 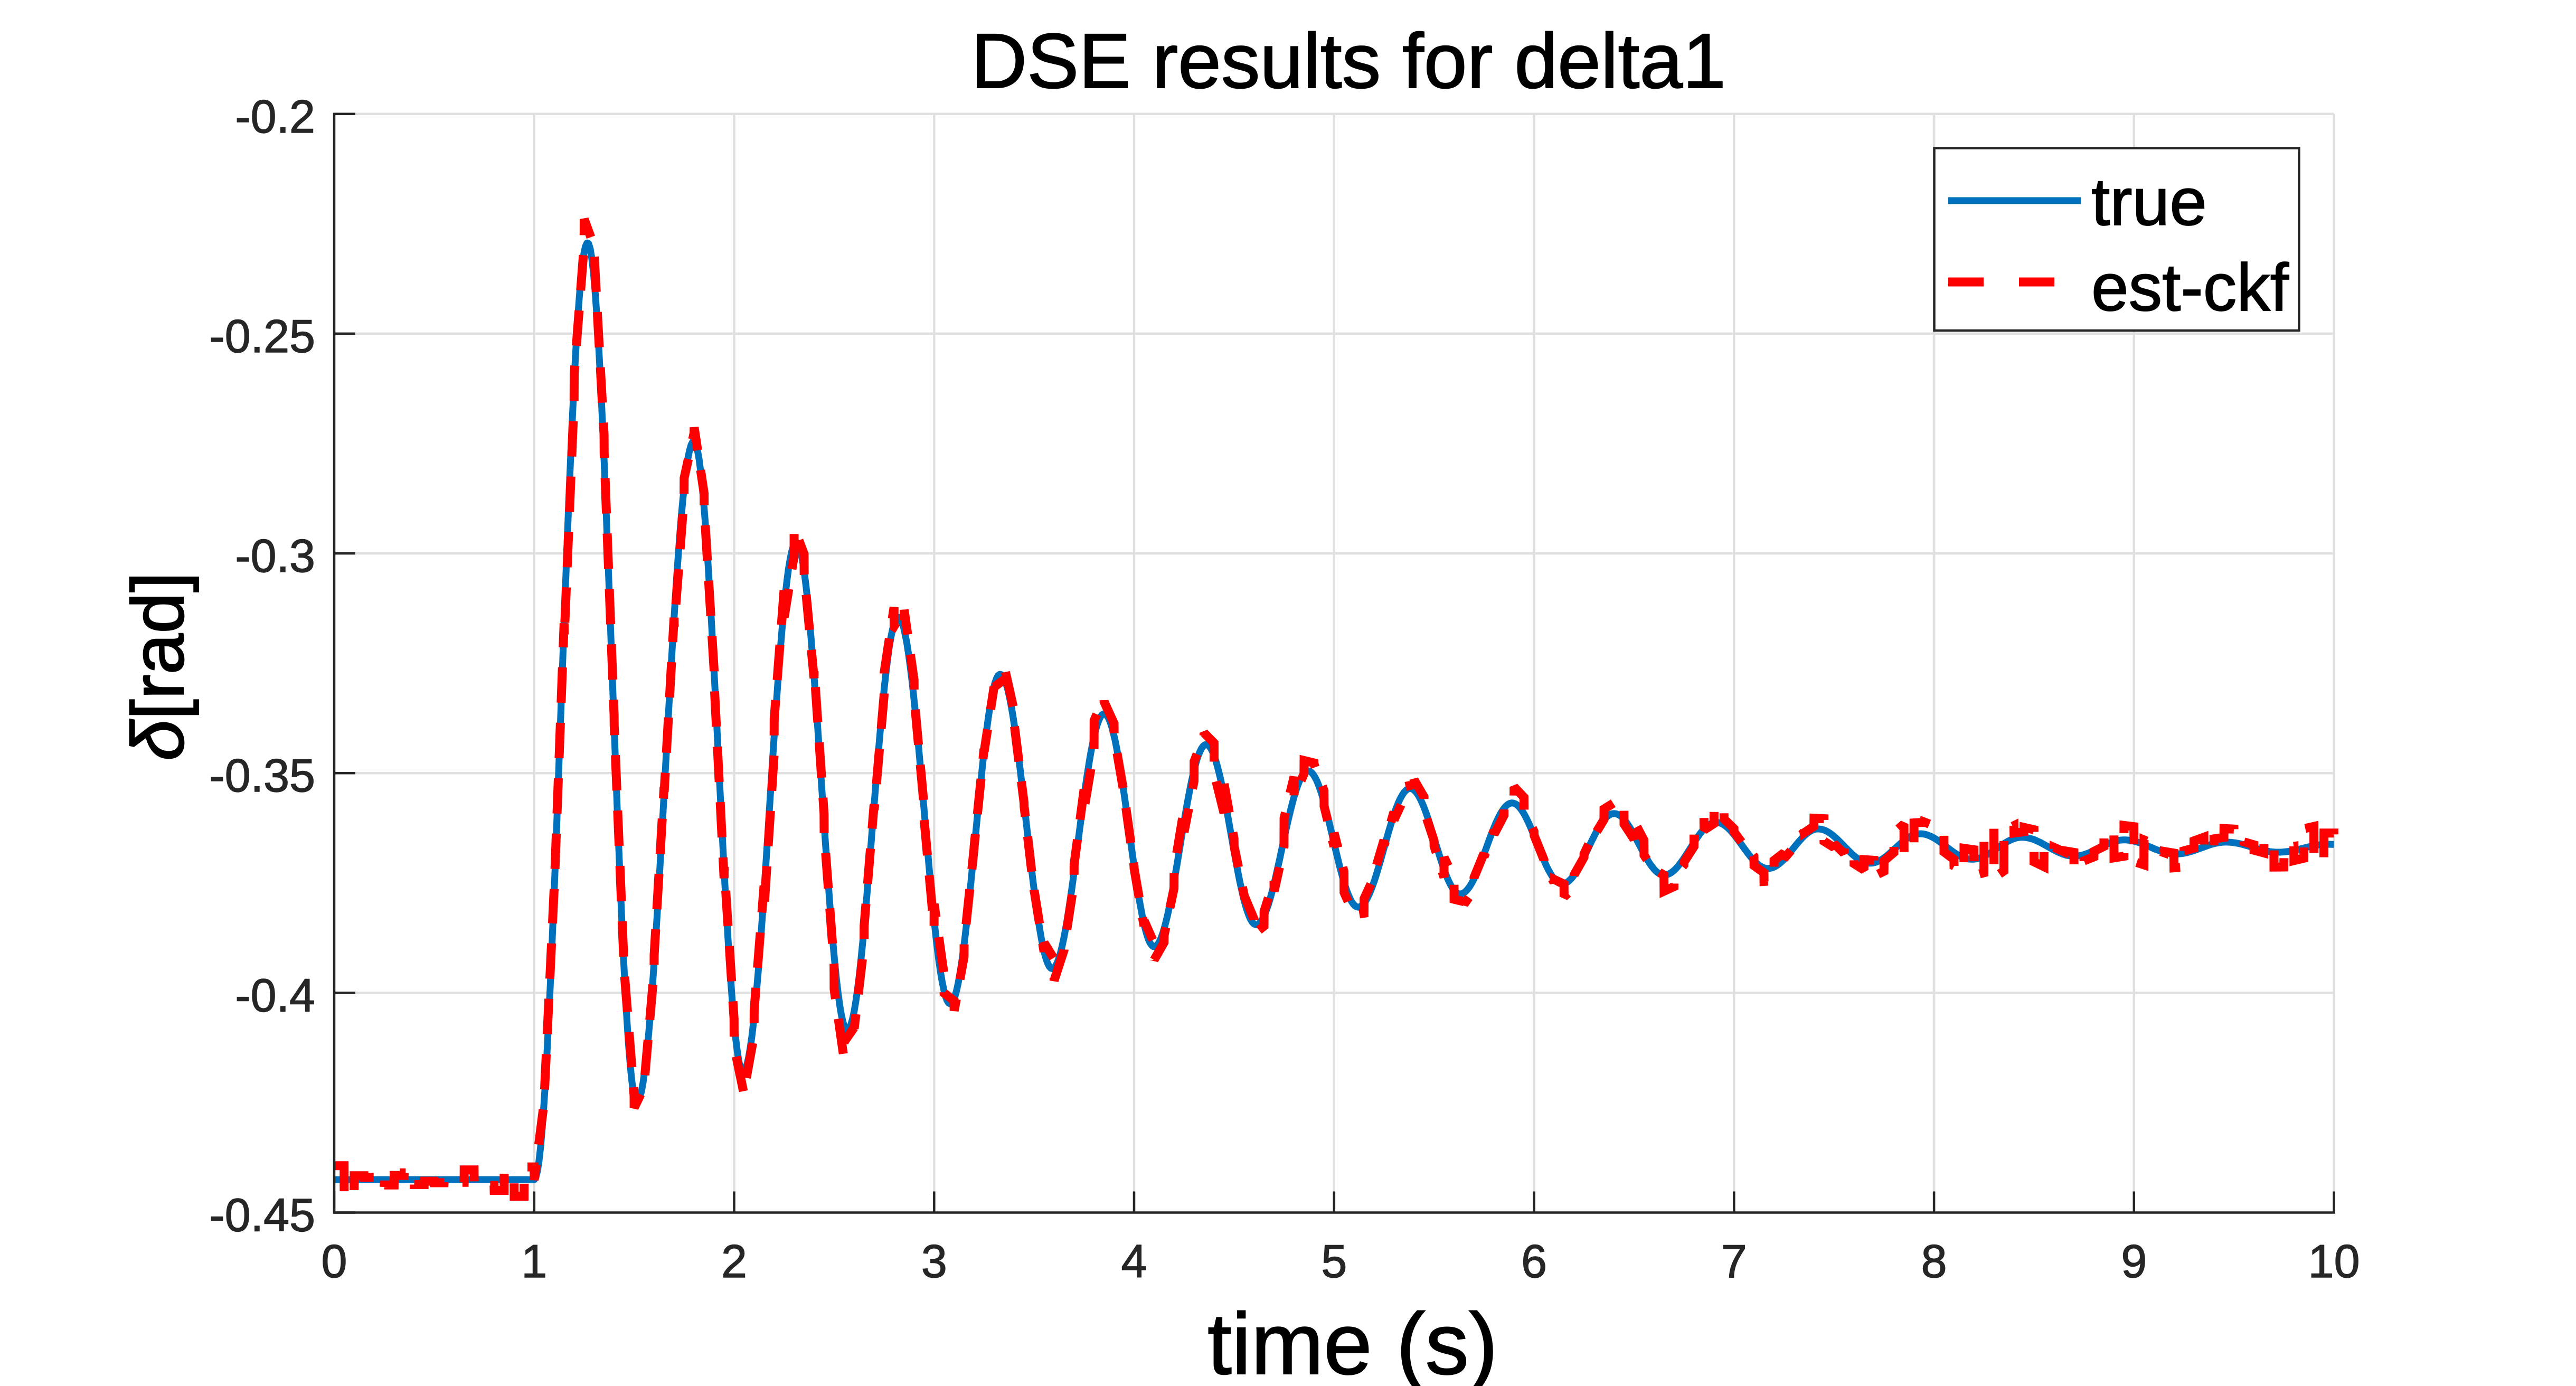 What do you see at coordinates (1534, 1261) in the screenshot?
I see `svg-text: 6` at bounding box center [1534, 1261].